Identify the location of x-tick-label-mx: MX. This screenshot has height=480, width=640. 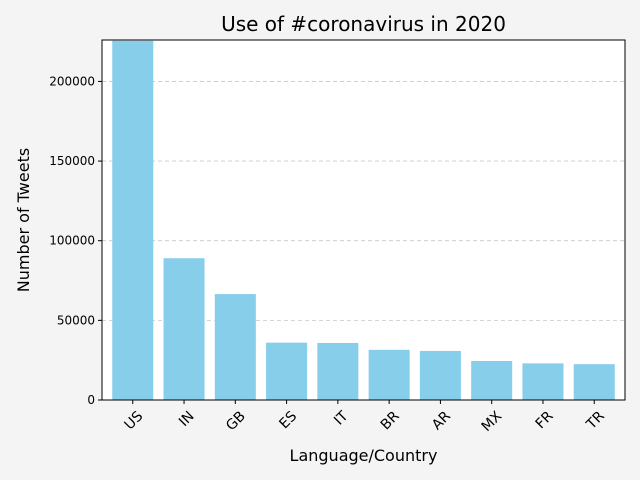
(492, 421).